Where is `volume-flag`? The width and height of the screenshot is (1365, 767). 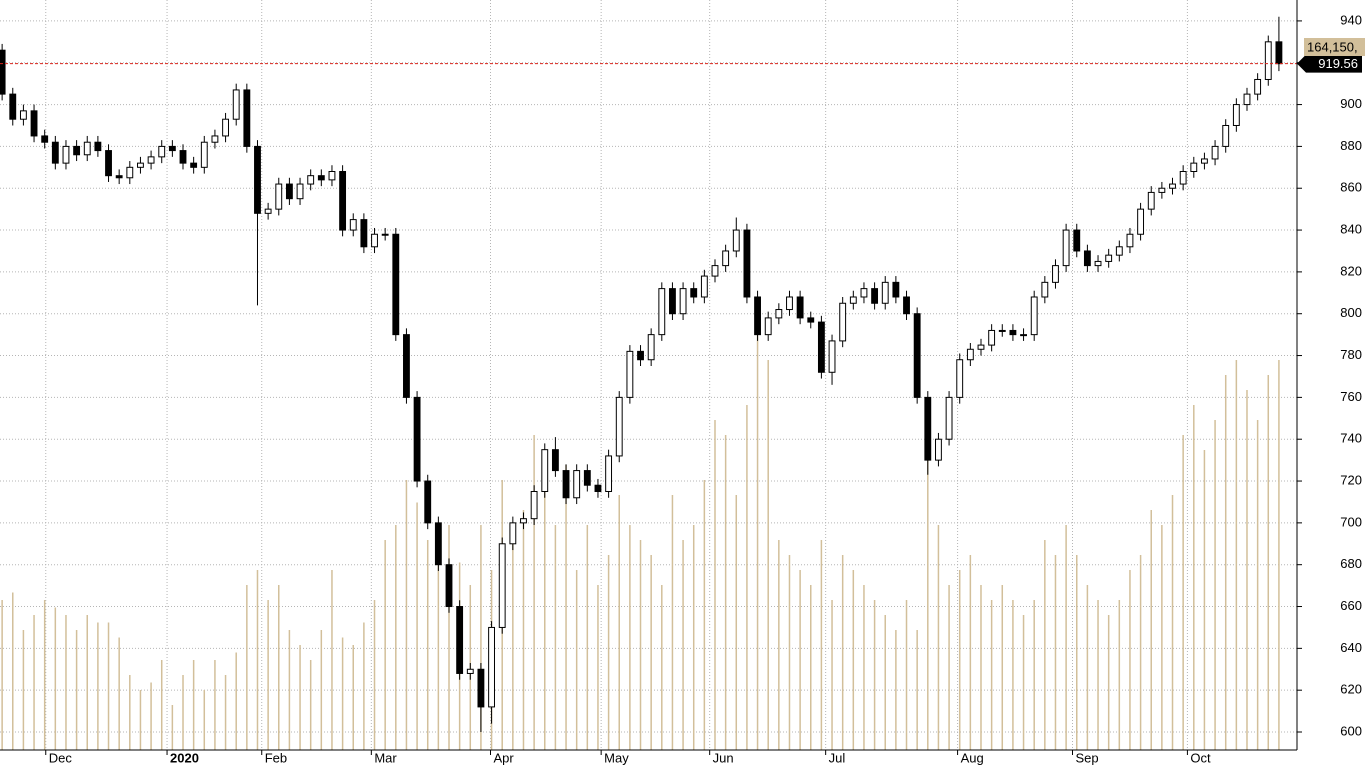 volume-flag is located at coordinates (1334, 47).